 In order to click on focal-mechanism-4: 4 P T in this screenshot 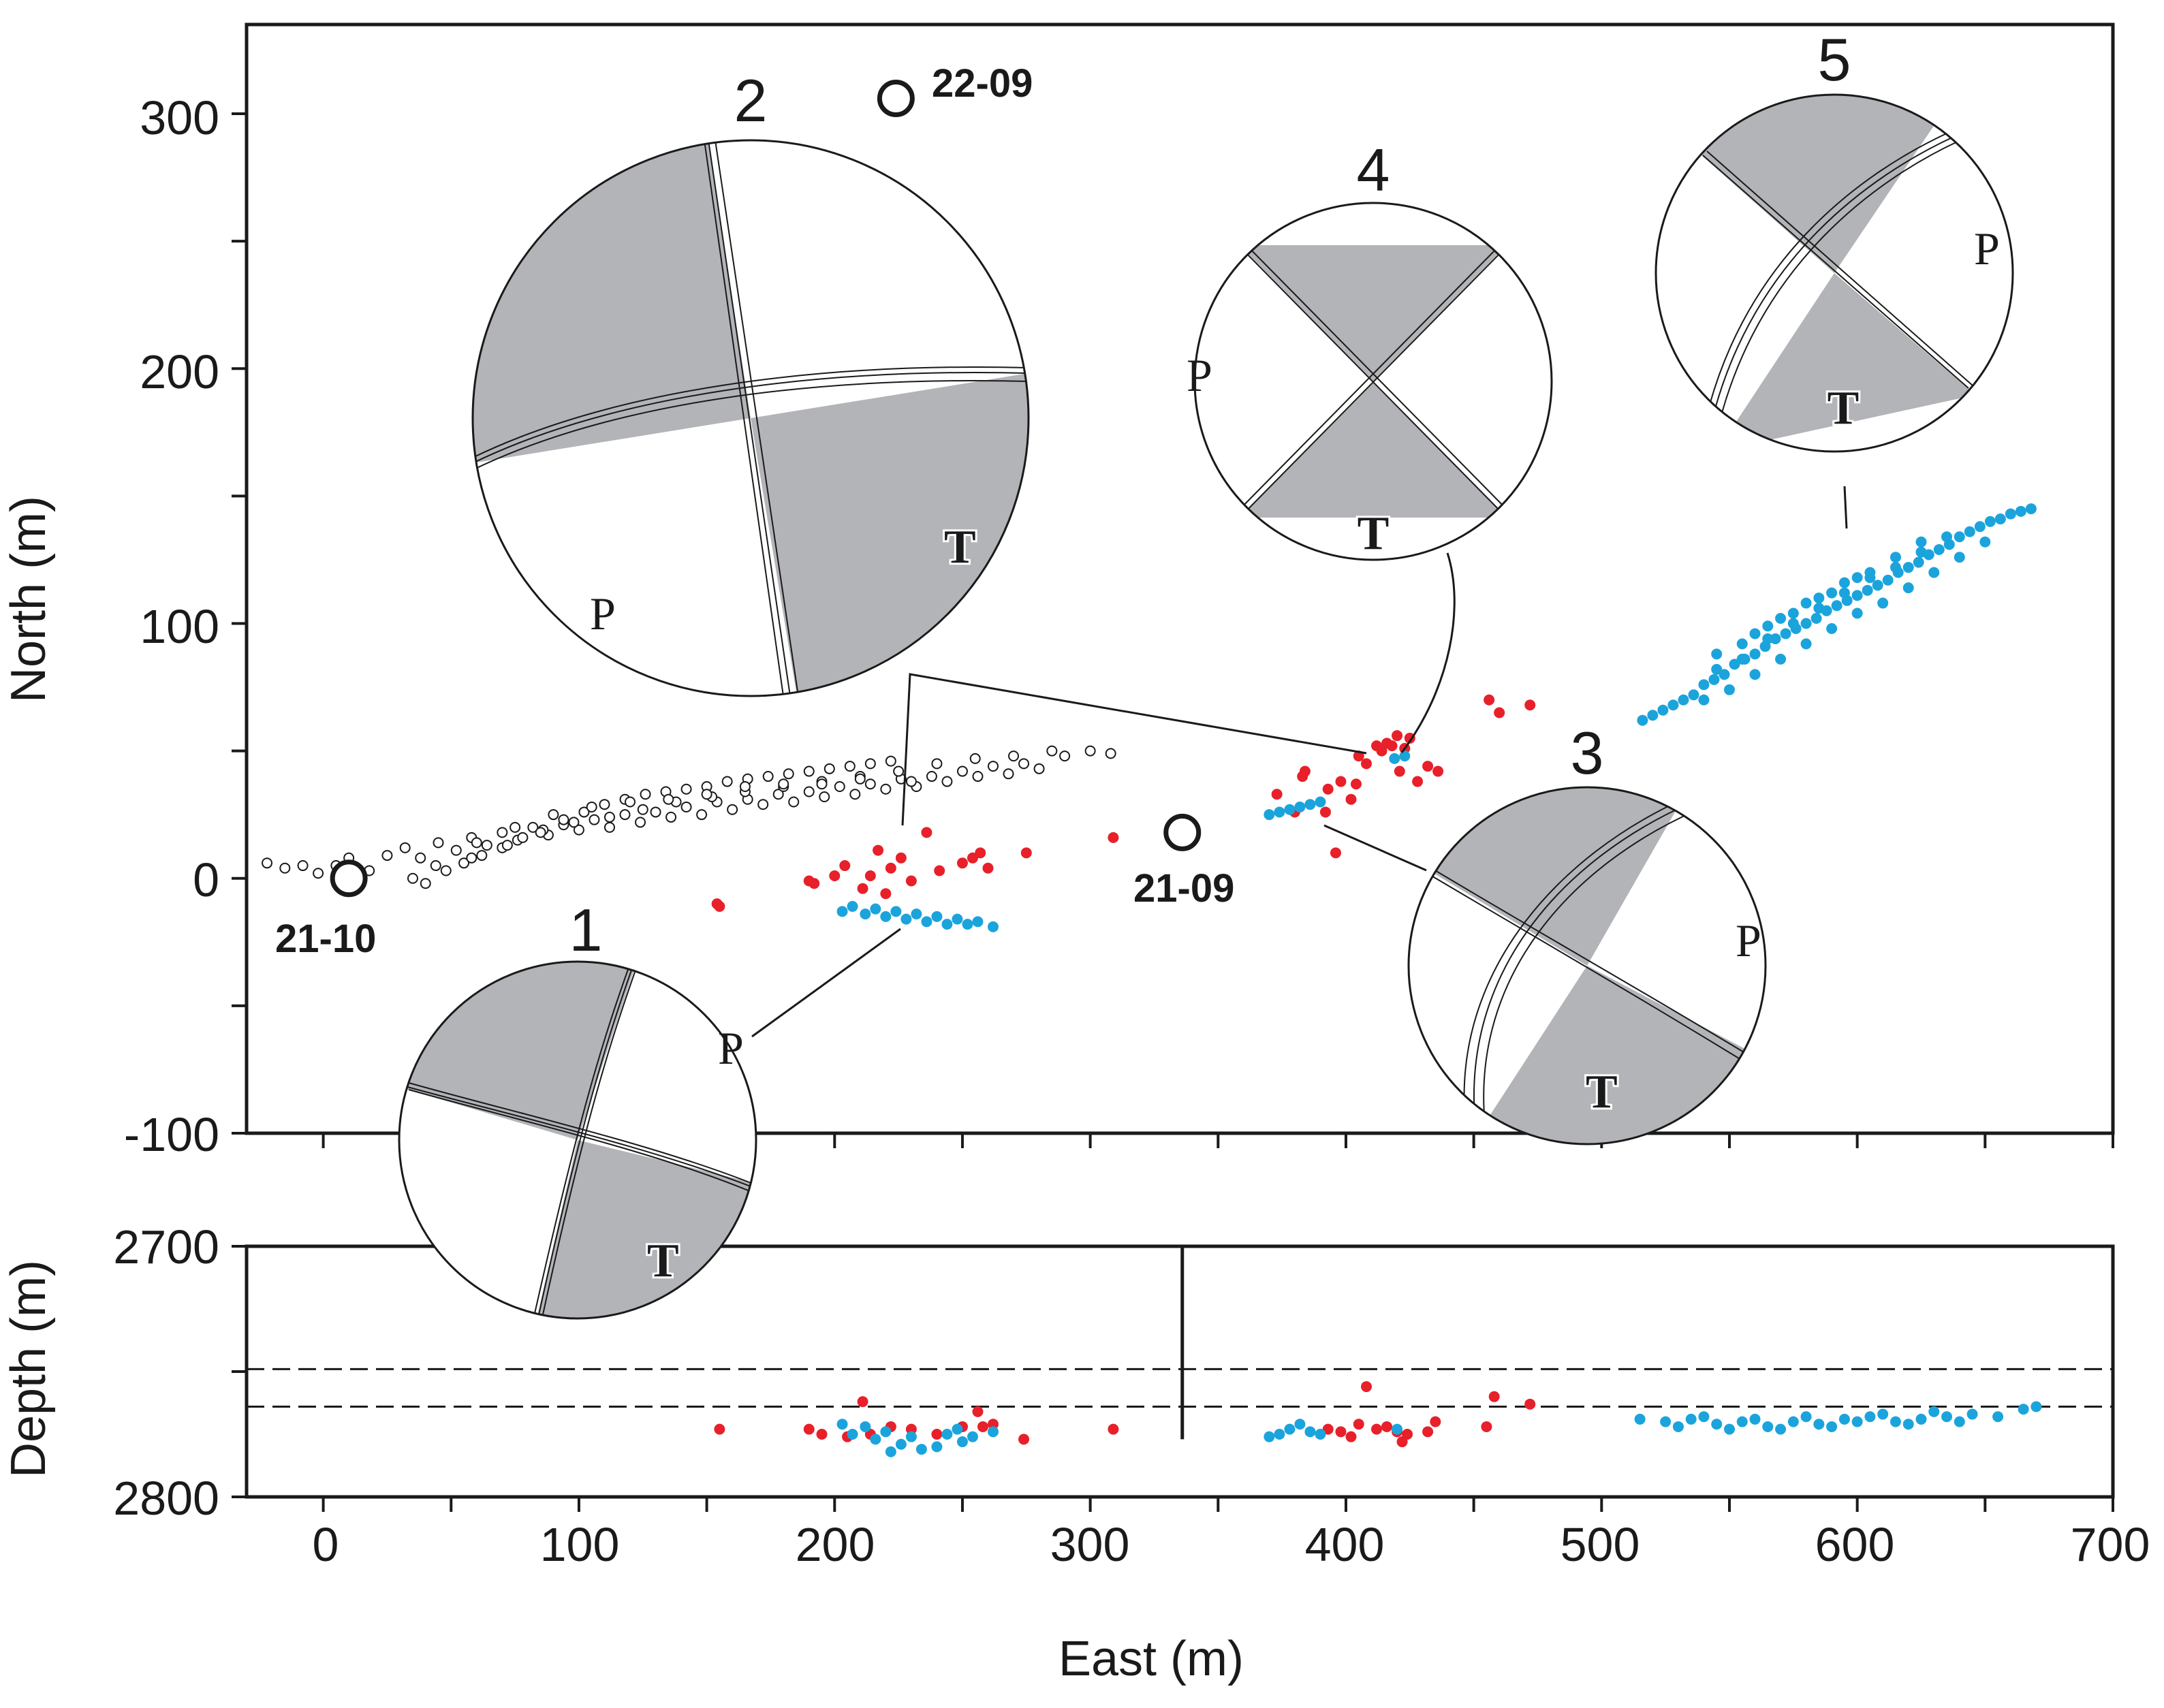, I will do `click(1370, 349)`.